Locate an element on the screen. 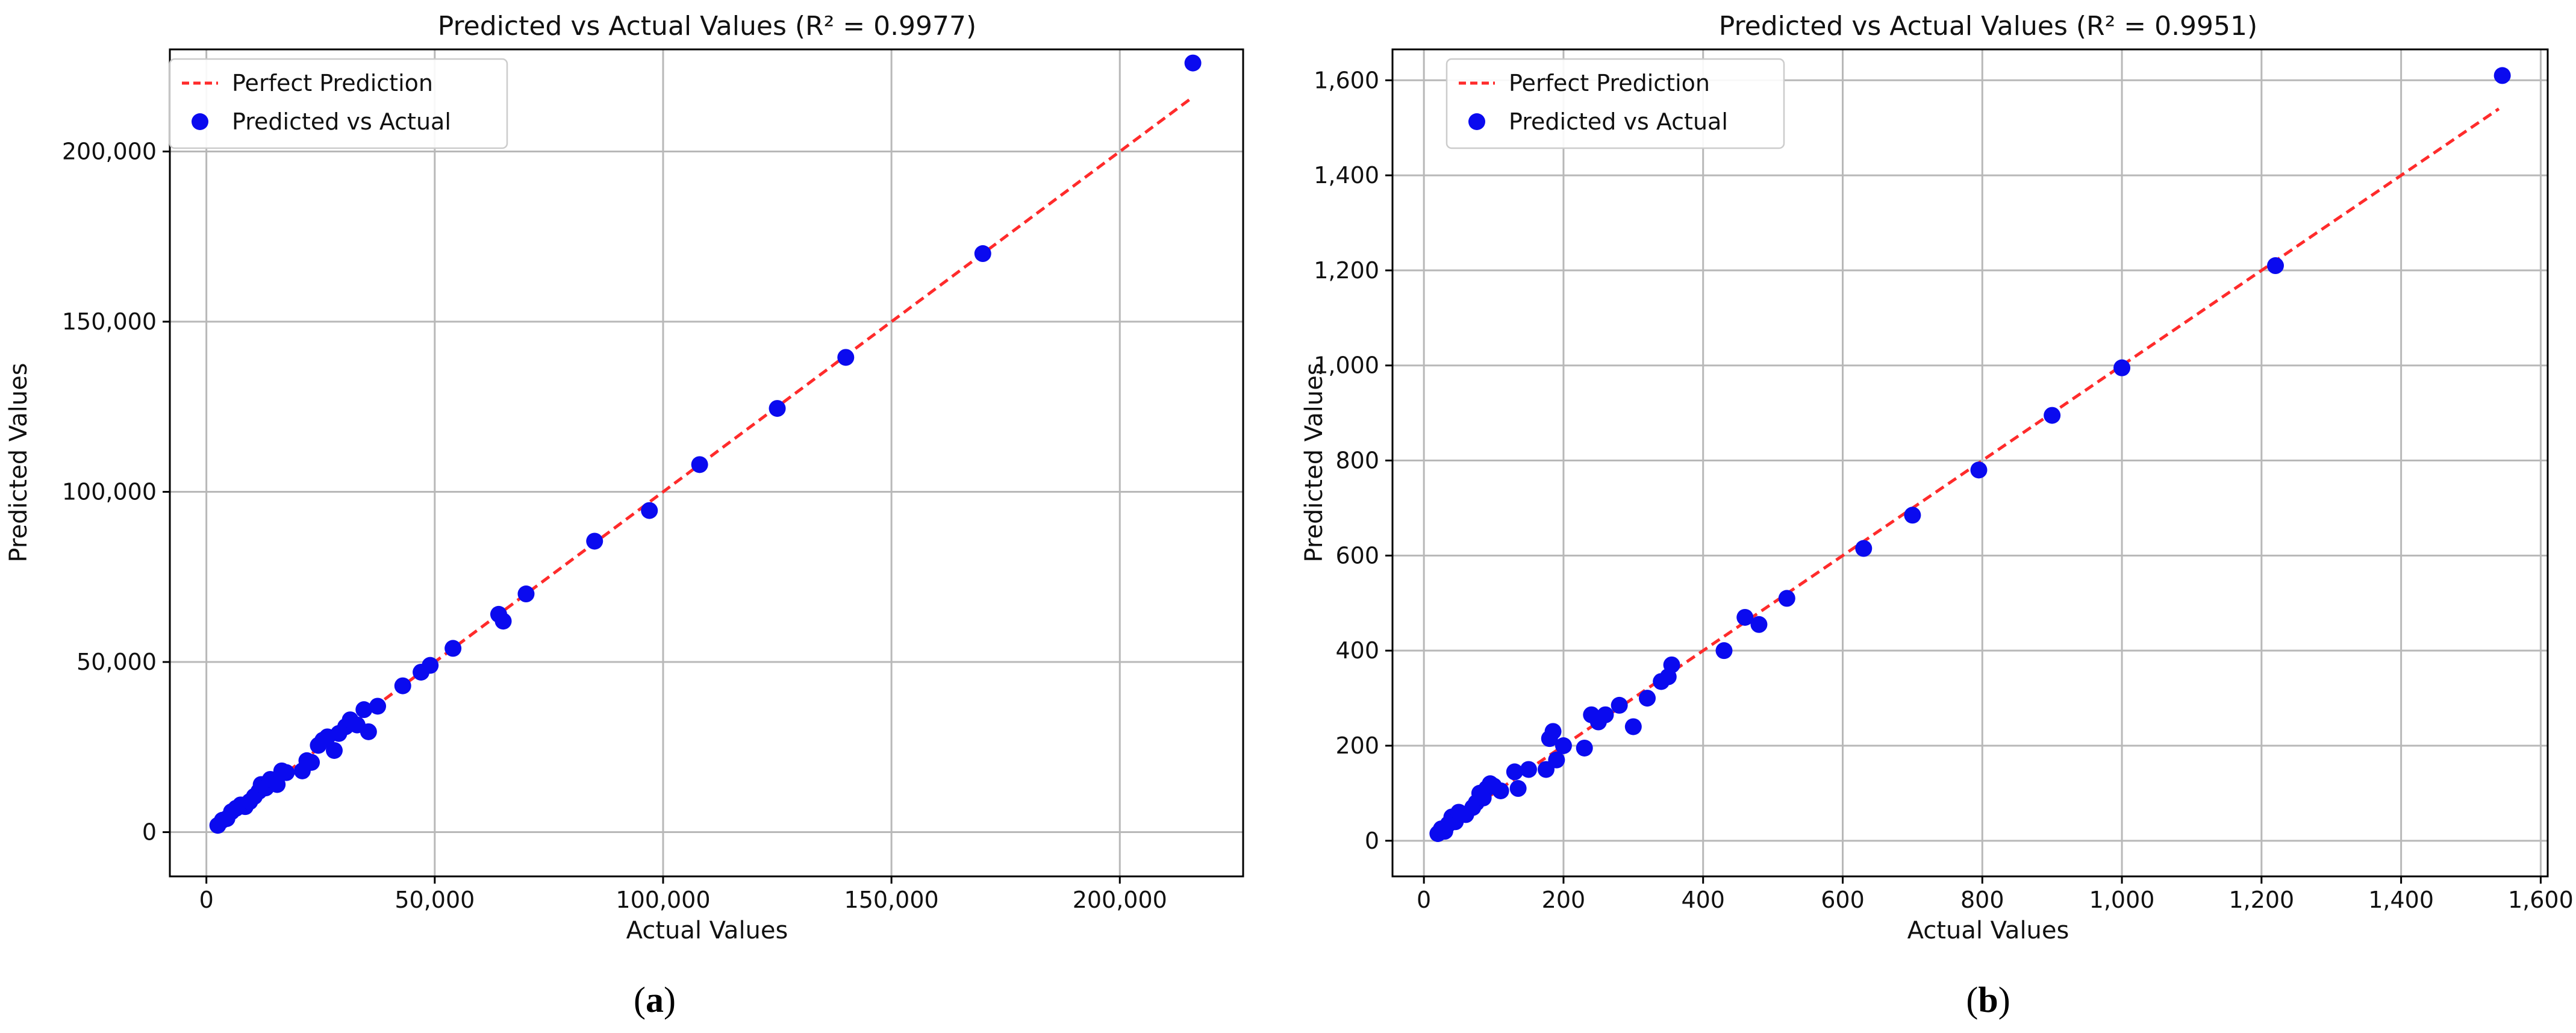 This screenshot has width=2576, height=1033. chart-title: Predicted vs Actual Values (R² = 0.9951) is located at coordinates (1988, 26).